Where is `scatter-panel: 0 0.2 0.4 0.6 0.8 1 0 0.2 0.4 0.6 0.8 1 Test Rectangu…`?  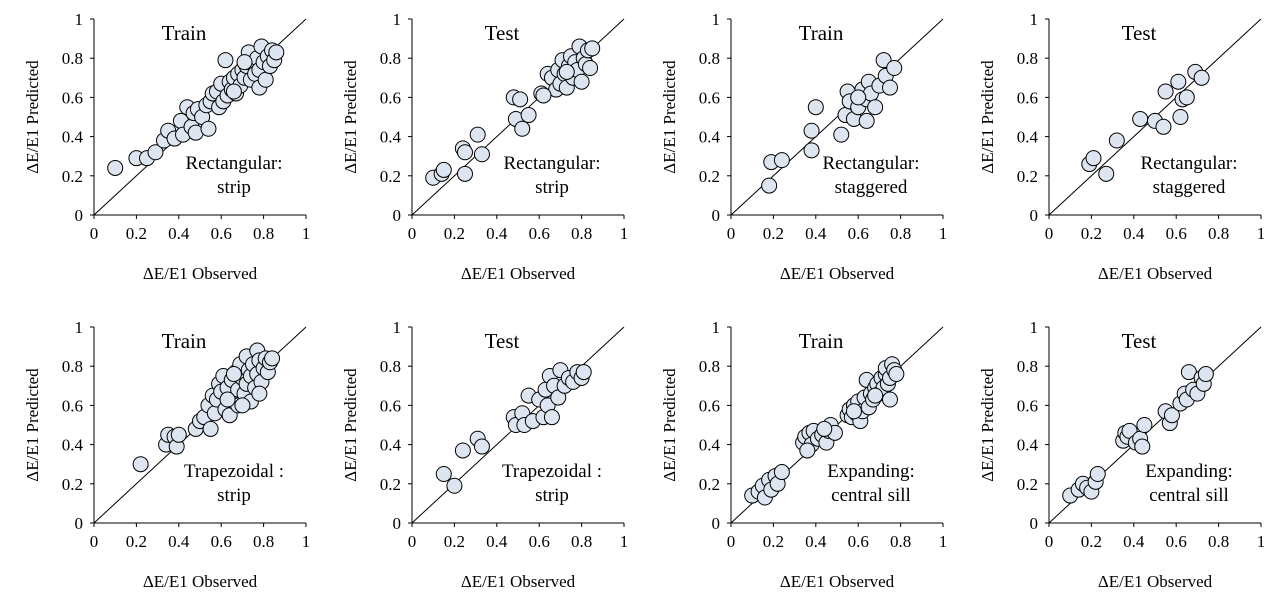
scatter-panel: 0 0.2 0.4 0.6 0.8 1 0 0.2 0.4 0.6 0.8 1 Test Rectangu… is located at coordinates (1121, 146).